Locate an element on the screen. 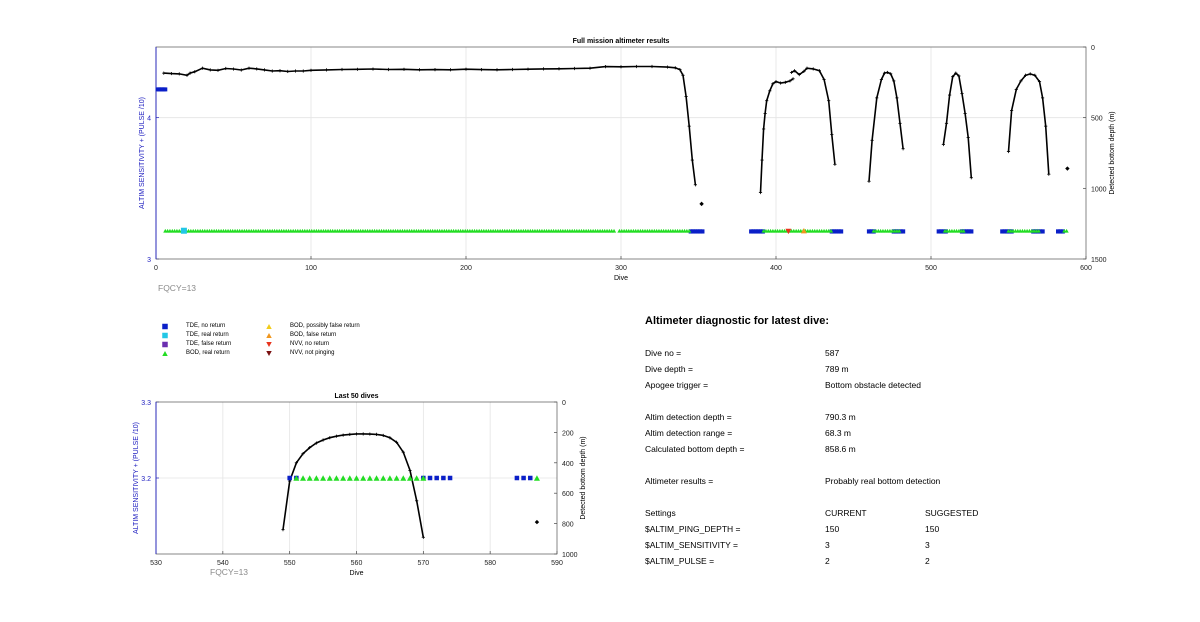 This screenshot has width=1200, height=622. diag-value-detection-range: 68.3 m is located at coordinates (838, 433).